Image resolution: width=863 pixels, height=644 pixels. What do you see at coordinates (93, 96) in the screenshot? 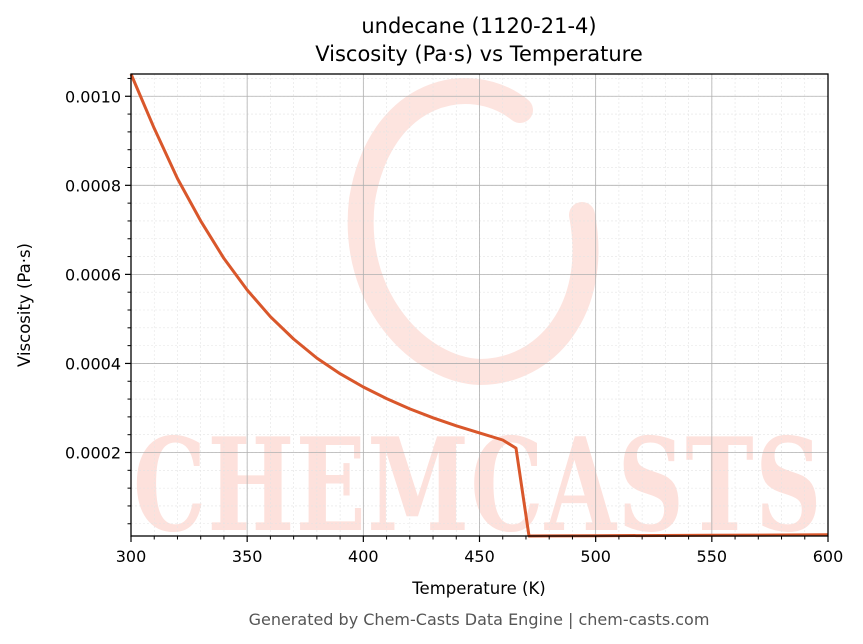
I see `y-tick-label: 0.0010` at bounding box center [93, 96].